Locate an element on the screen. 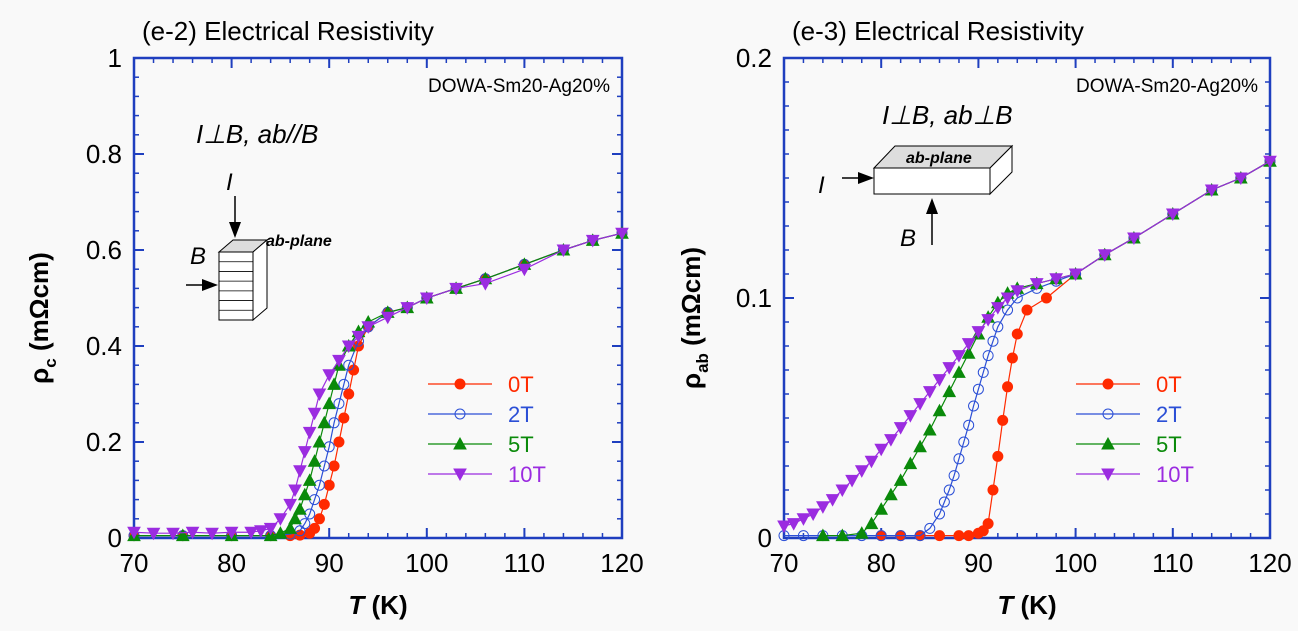  x-axis-symbol: T is located at coordinates (357, 605).